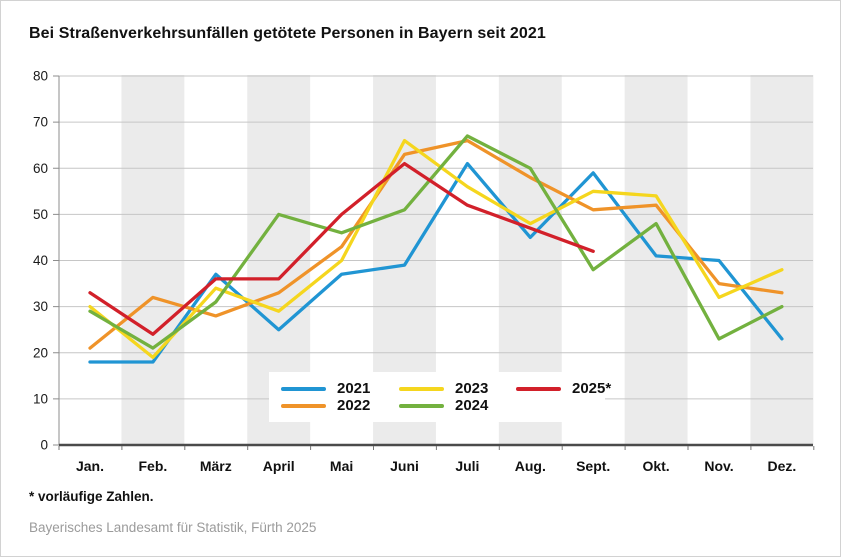 This screenshot has width=841, height=557. Describe the element at coordinates (40, 122) in the screenshot. I see `y-tick-label-70: 70` at that location.